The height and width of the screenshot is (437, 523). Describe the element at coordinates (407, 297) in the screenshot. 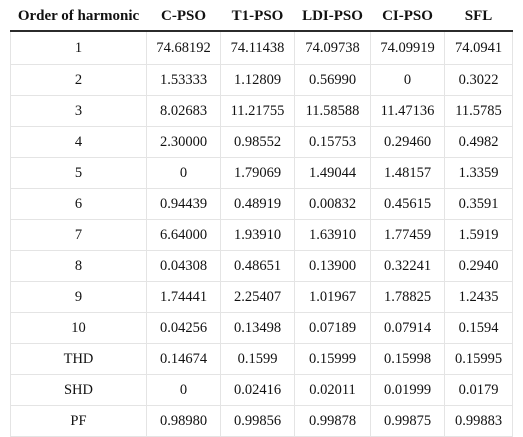

I see `cell-ci-pso: 1.78825` at that location.